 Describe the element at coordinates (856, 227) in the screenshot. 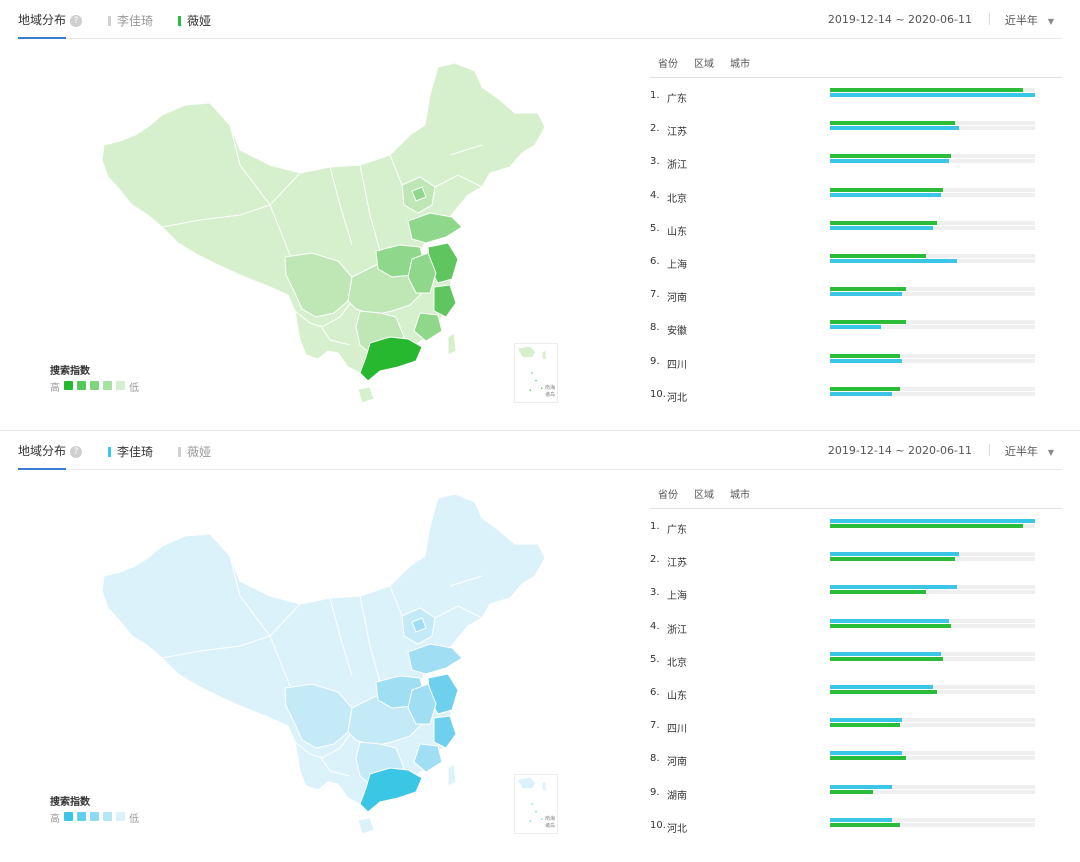

I see `ranking-row: 5. 山东` at that location.